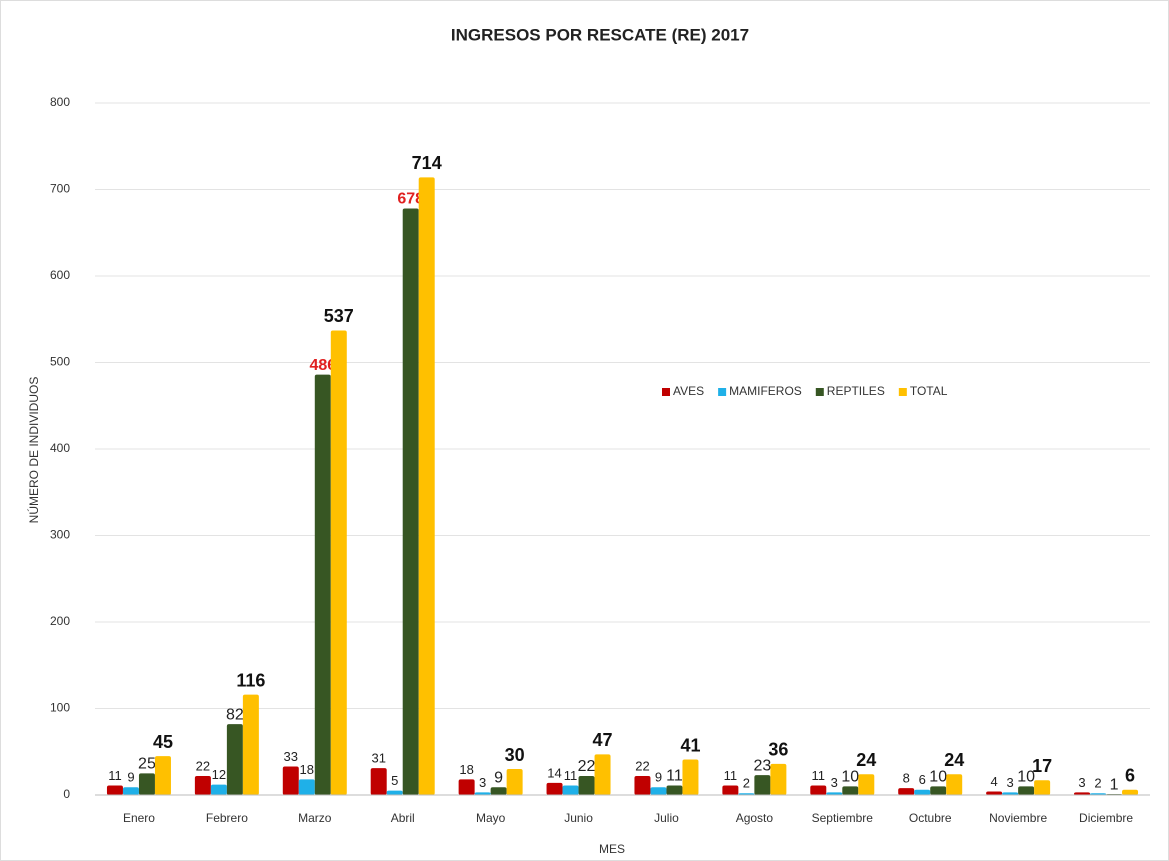 The height and width of the screenshot is (861, 1169). Describe the element at coordinates (666, 818) in the screenshot. I see `x-tick-label: Julio` at that location.